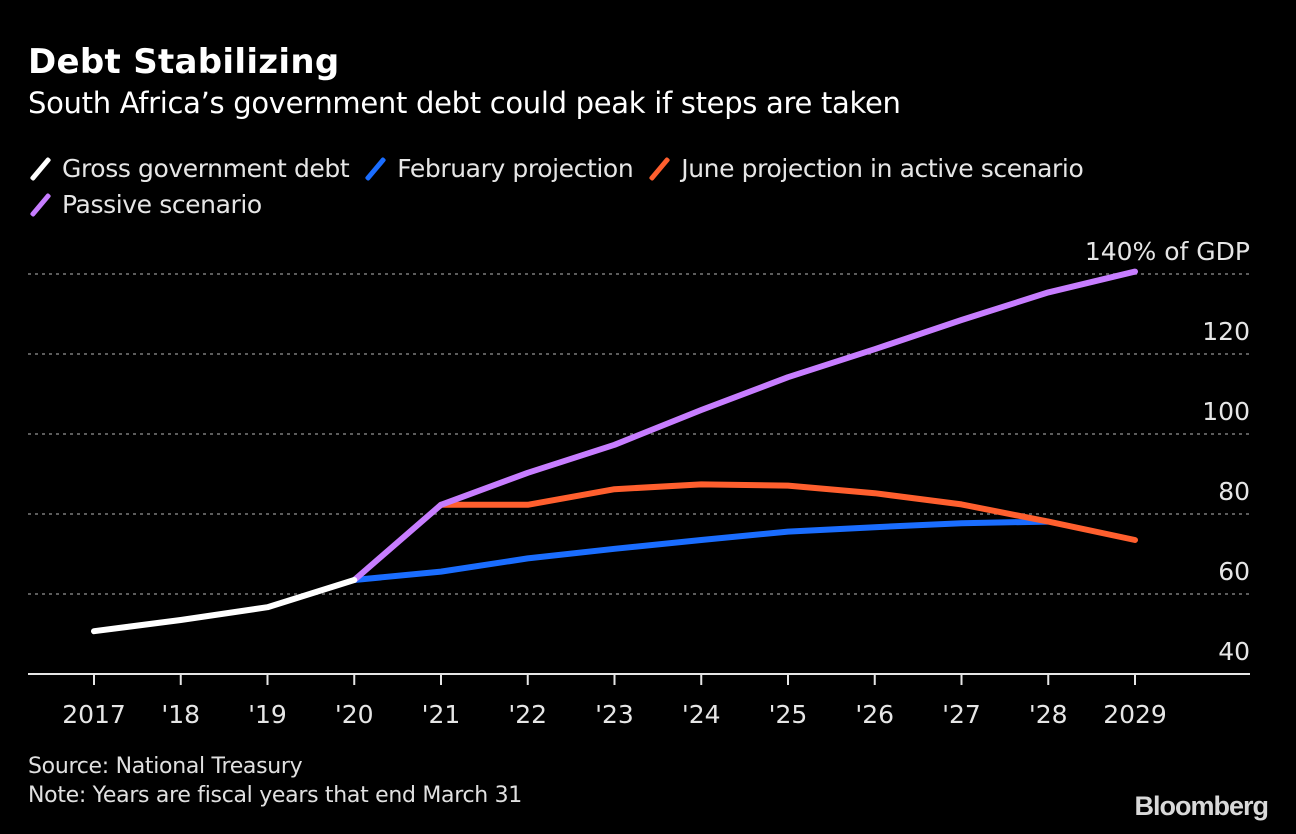 The image size is (1296, 834). I want to click on x-tick-label: '24, so click(701, 714).